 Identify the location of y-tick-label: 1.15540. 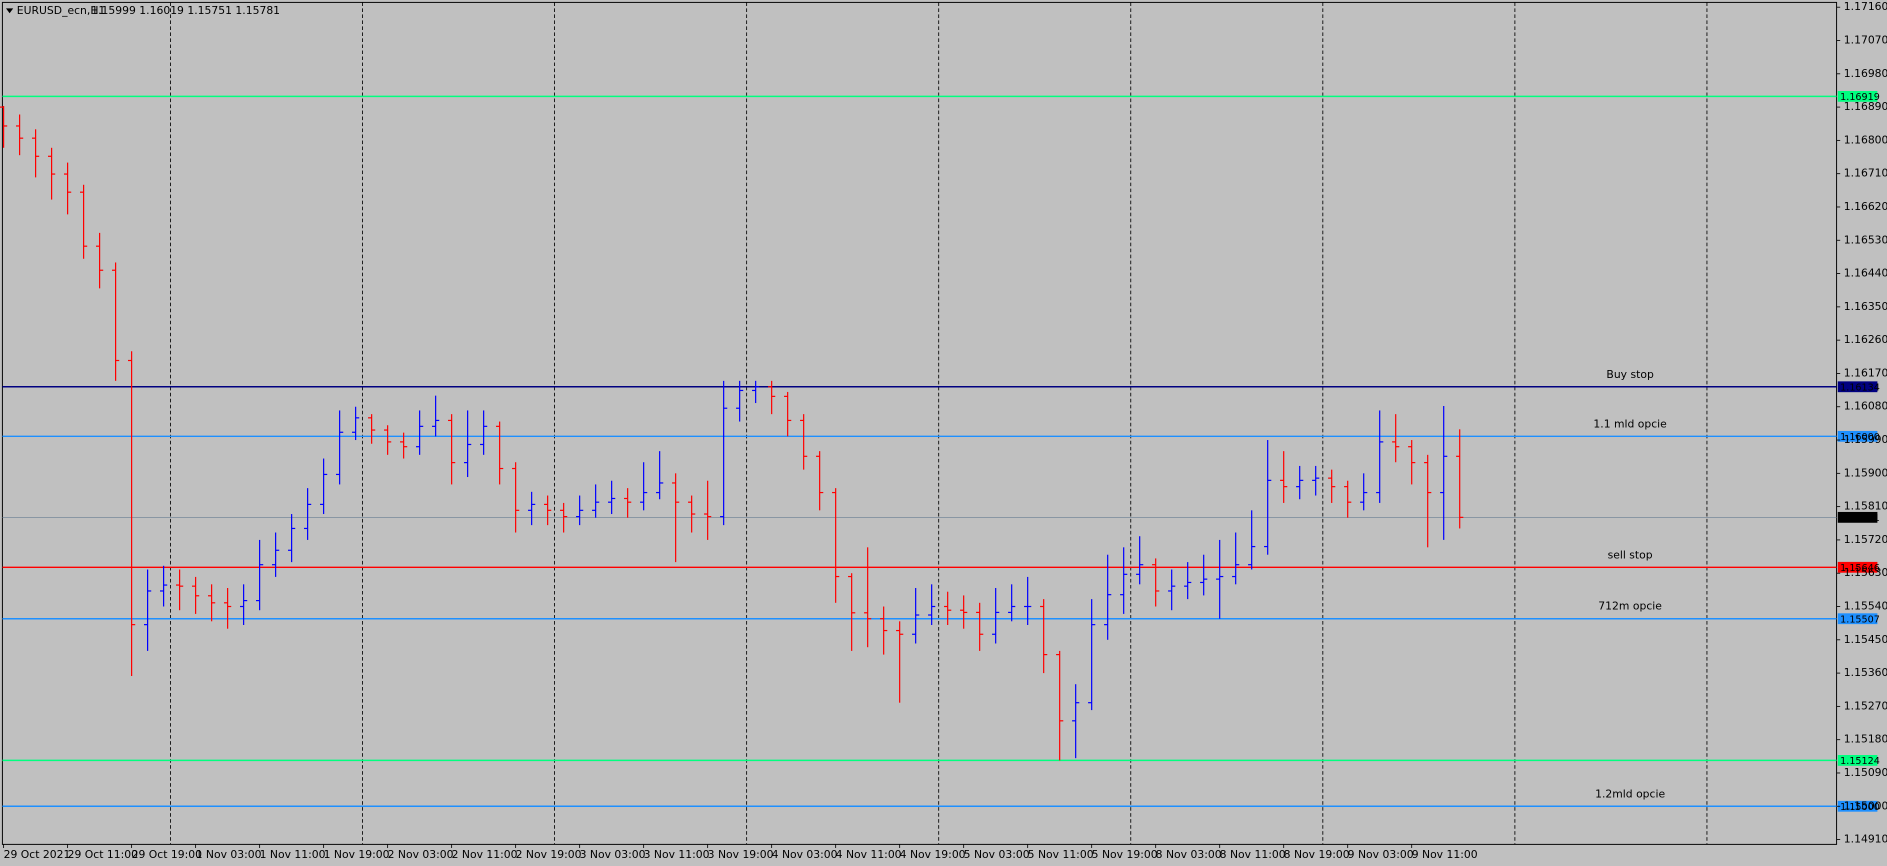
(1865, 606).